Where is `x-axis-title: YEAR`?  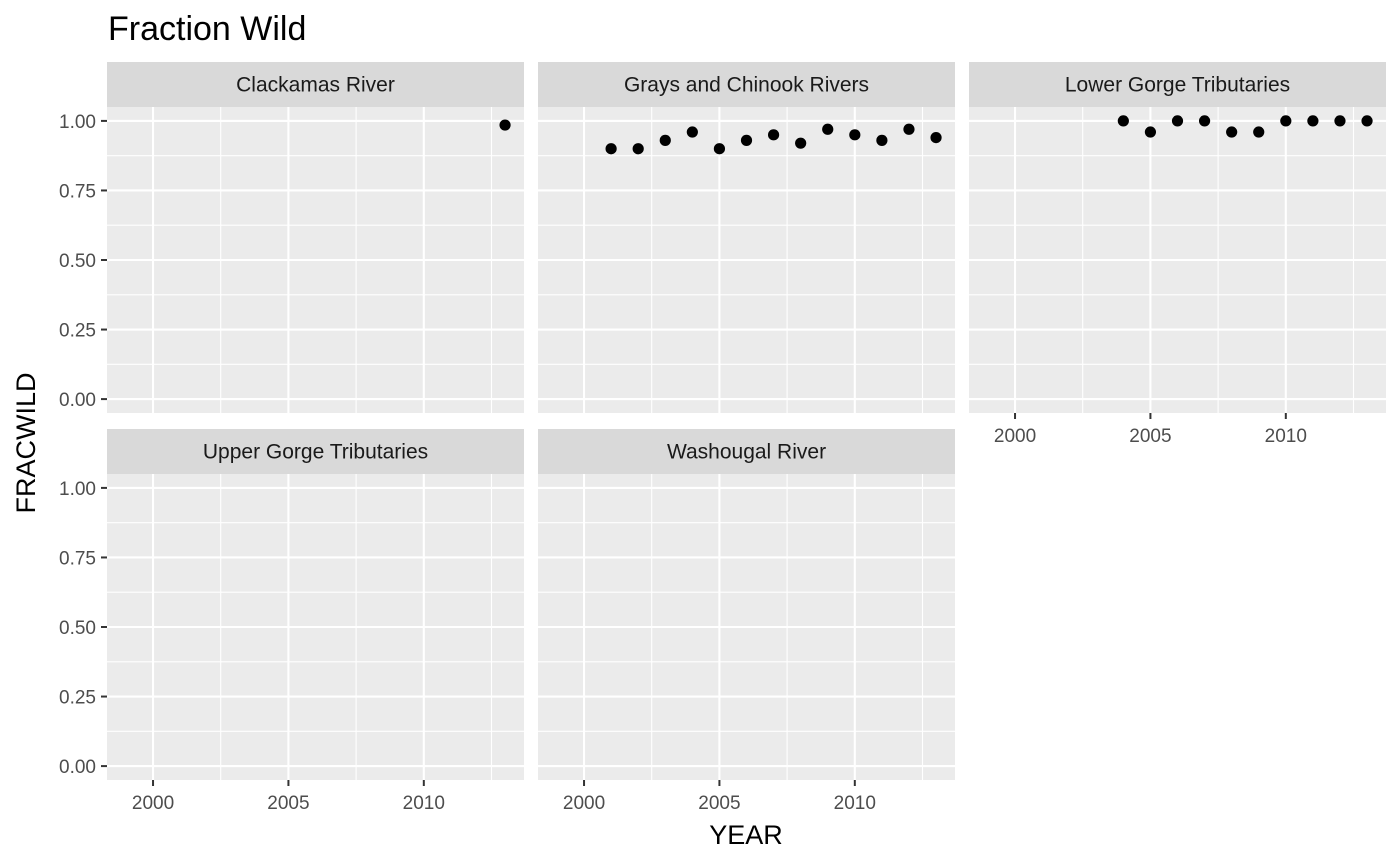
x-axis-title: YEAR is located at coordinates (746, 835).